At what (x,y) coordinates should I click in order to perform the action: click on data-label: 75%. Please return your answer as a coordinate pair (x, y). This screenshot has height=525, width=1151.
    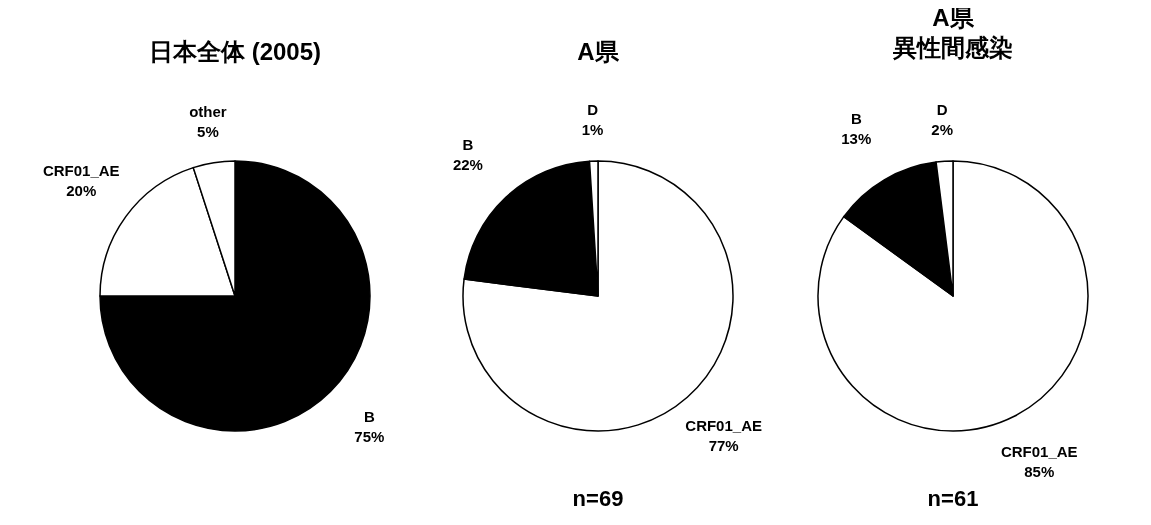
    Looking at the image, I should click on (369, 437).